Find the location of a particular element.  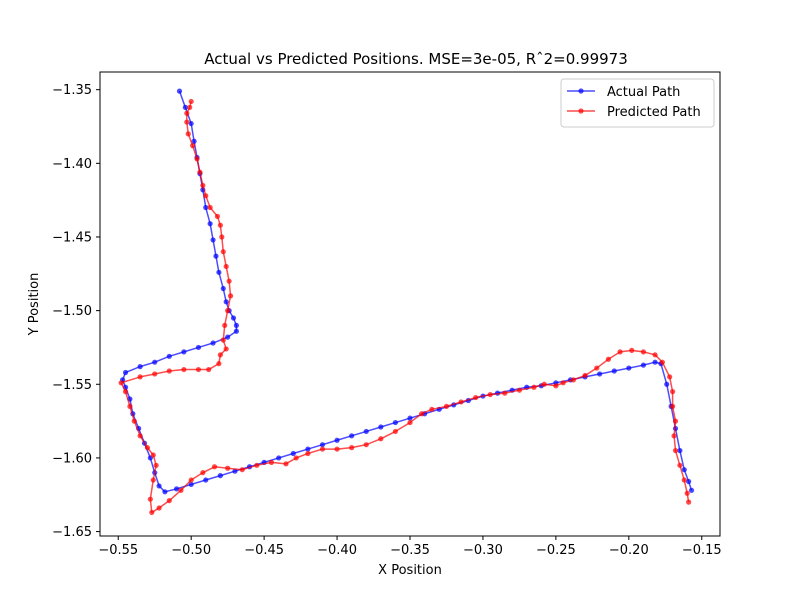

x-tick-label: −0.35 is located at coordinates (410, 550).